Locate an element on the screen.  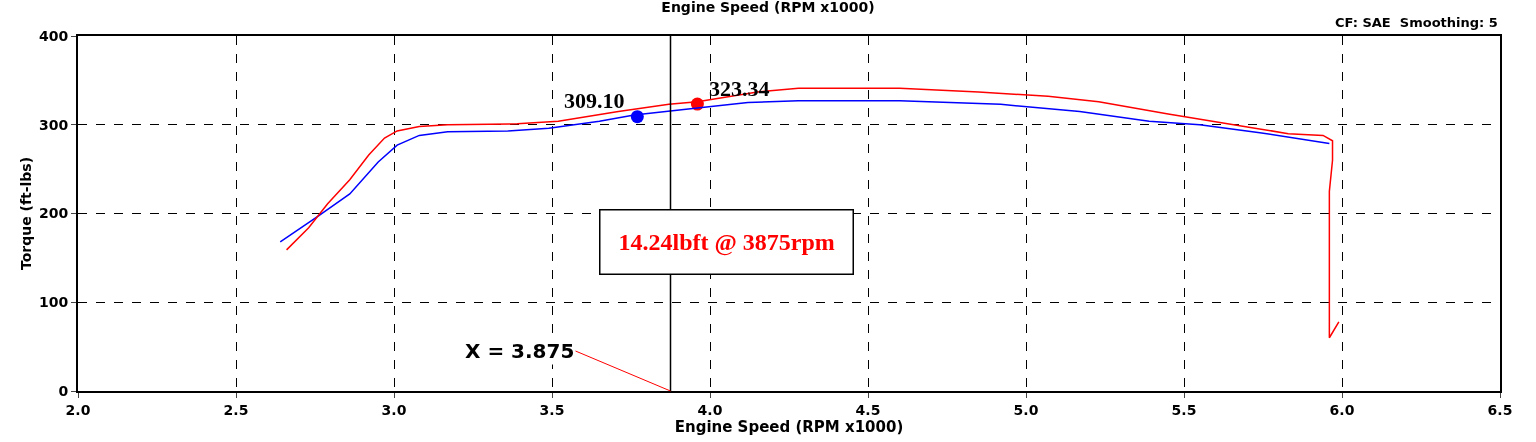
y-tick-label: 300 is located at coordinates (53, 124).